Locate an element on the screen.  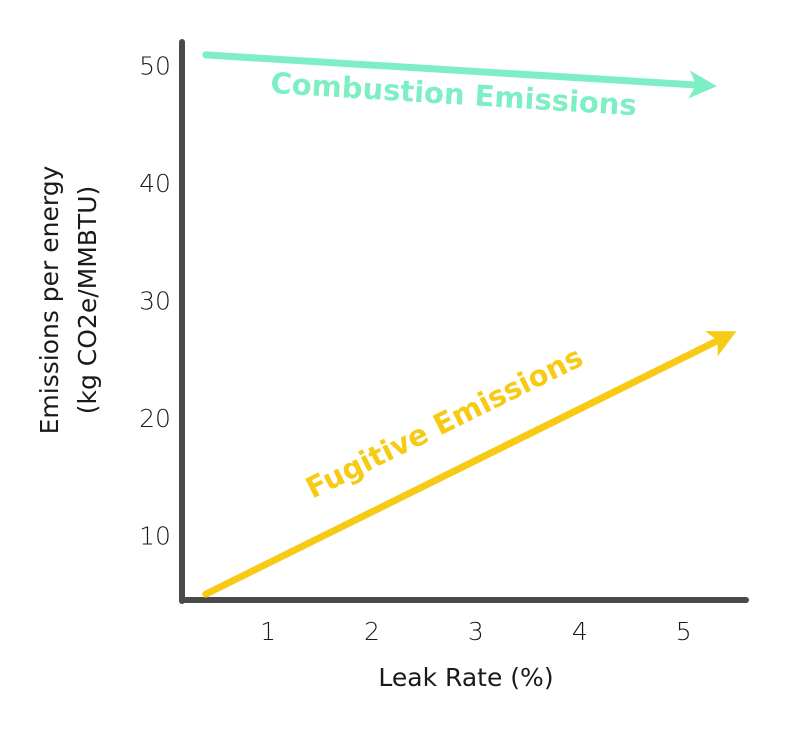
y-tick-labels: 10 20 30 40 50 is located at coordinates (155, 300).